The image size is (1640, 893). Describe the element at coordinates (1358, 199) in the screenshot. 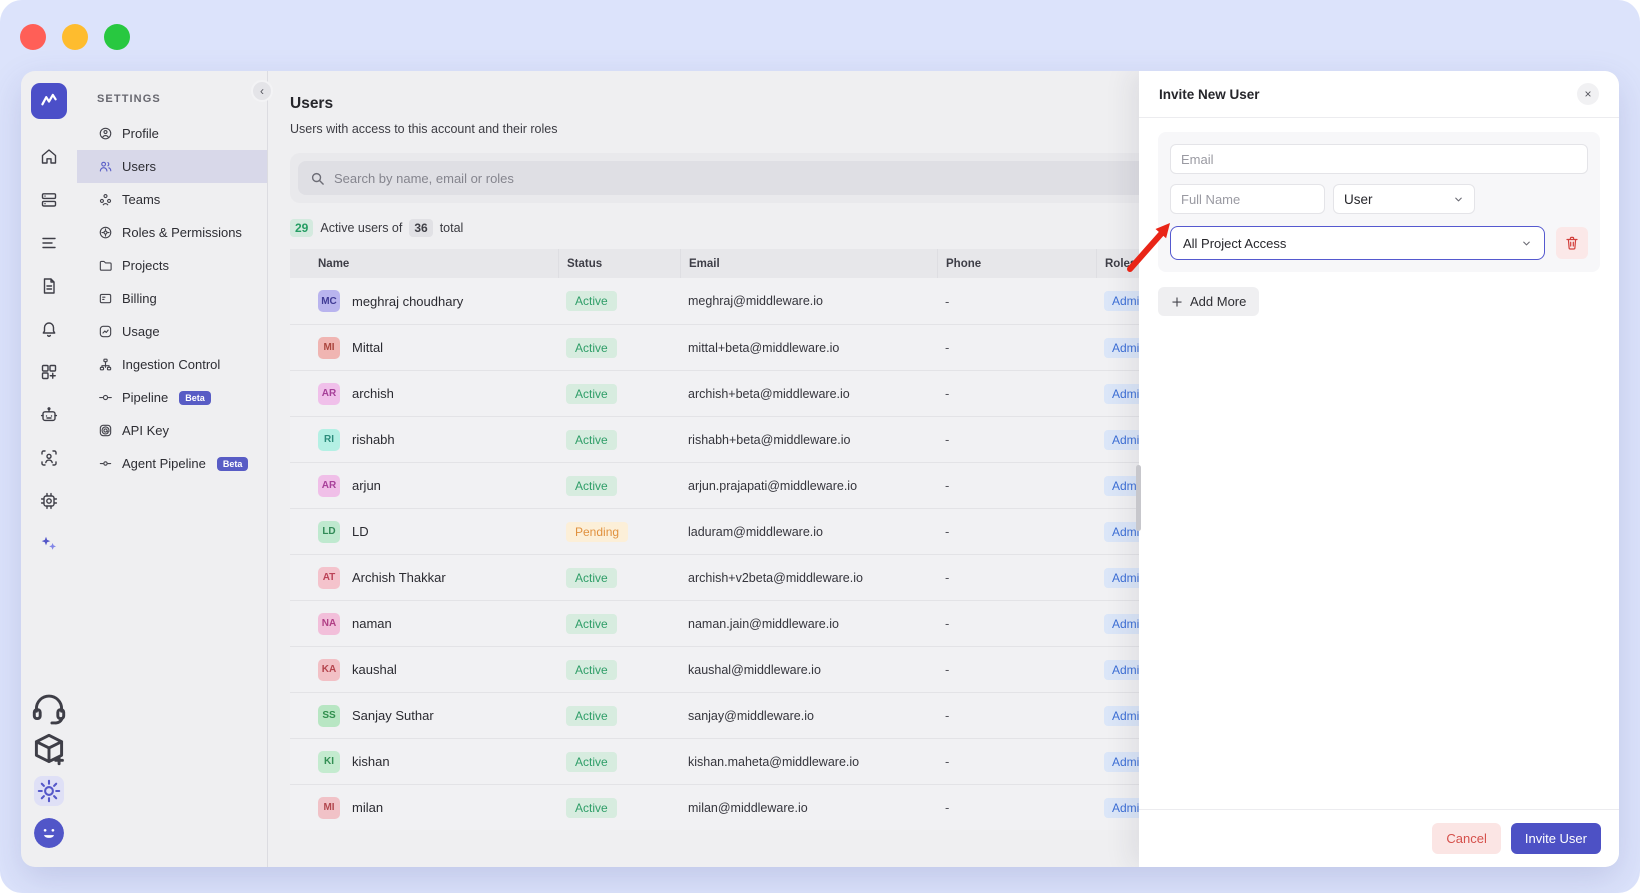

I see `role-select-value: User` at that location.